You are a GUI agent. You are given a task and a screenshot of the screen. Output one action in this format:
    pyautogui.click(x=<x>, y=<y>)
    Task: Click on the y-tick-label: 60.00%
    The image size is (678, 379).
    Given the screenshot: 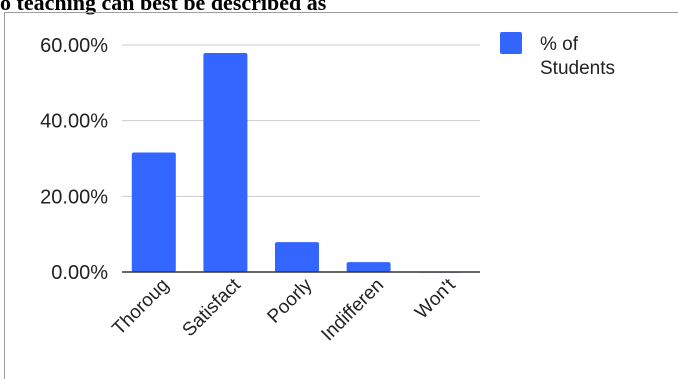 What is the action you would take?
    pyautogui.click(x=74, y=46)
    